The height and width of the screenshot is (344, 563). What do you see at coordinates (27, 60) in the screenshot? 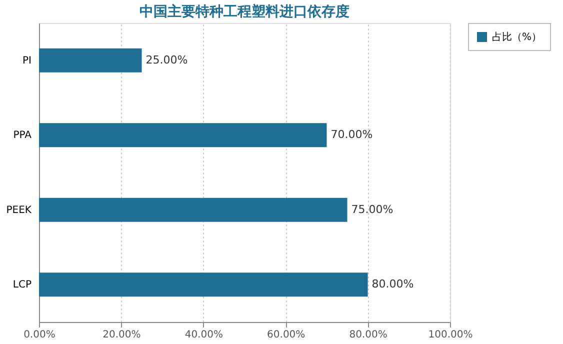
I see `y-tick-label: PI` at bounding box center [27, 60].